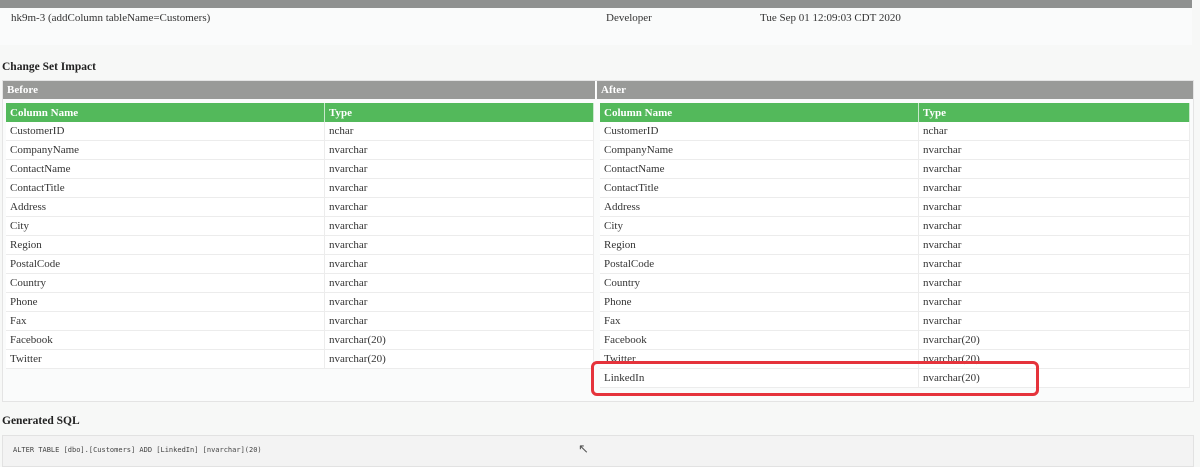  I want to click on changeset-table-header, so click(596, 4).